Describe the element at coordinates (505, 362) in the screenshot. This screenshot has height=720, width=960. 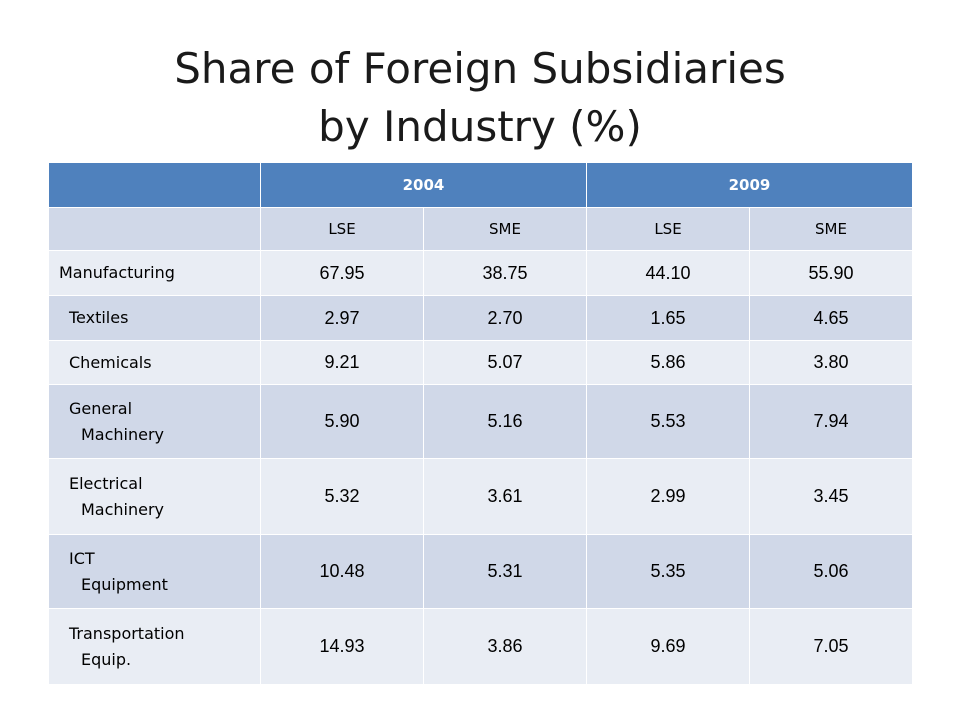
I see `value-cell: 5.07` at that location.